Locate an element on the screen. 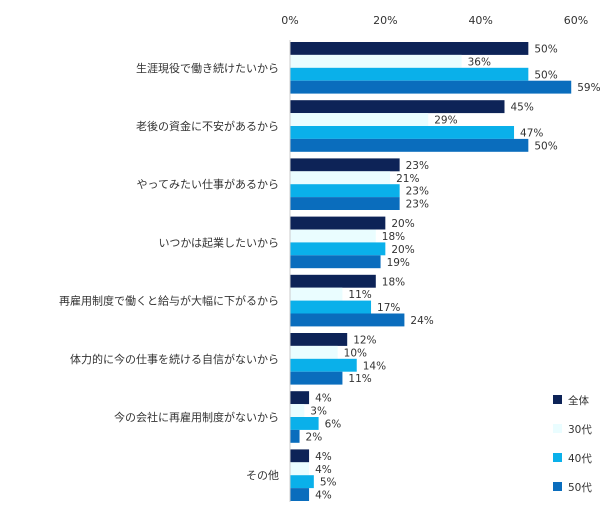 Image resolution: width=605 pixels, height=516 pixels. category-label: 再雇用制度で働くと給与が大幅に下がるから is located at coordinates (169, 301).